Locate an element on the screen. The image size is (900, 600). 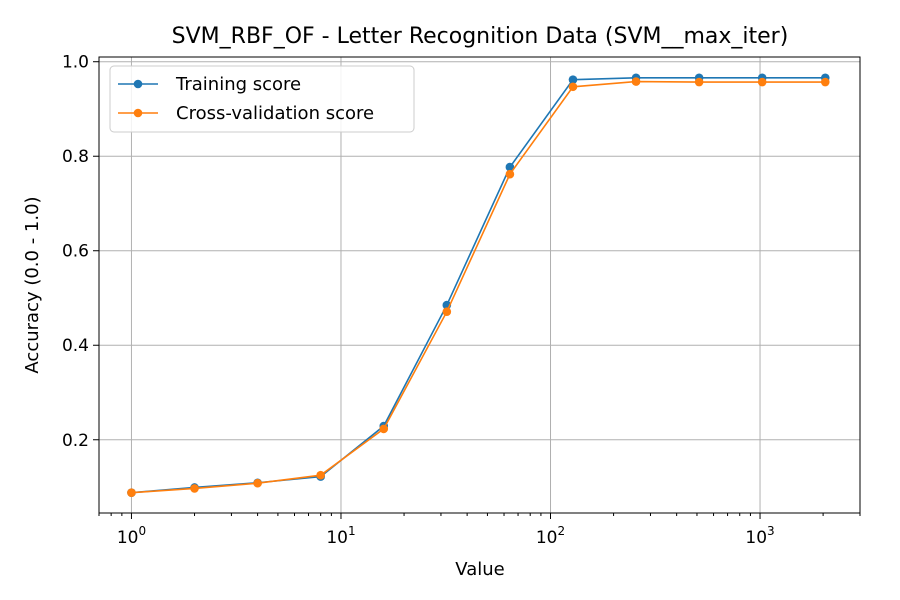
y-axis-label: Accuracy (0.0 - 1.0) is located at coordinates (32, 284).